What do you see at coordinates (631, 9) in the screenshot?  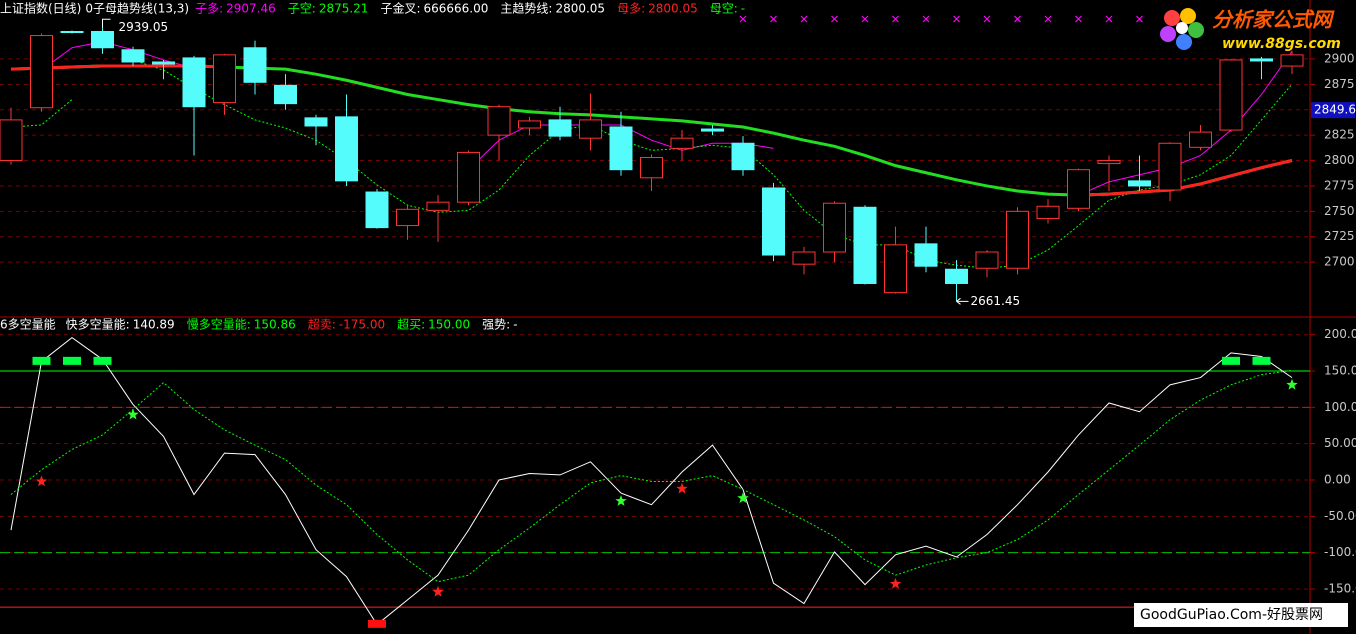 I see `status-text: 母多:` at bounding box center [631, 9].